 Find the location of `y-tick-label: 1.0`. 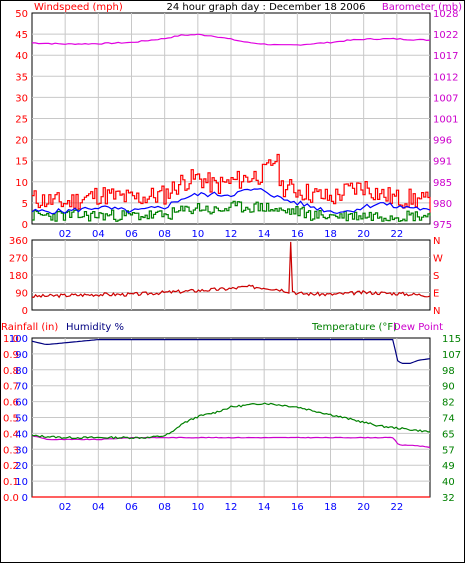

y-tick-label: 1.0 is located at coordinates (11, 339).